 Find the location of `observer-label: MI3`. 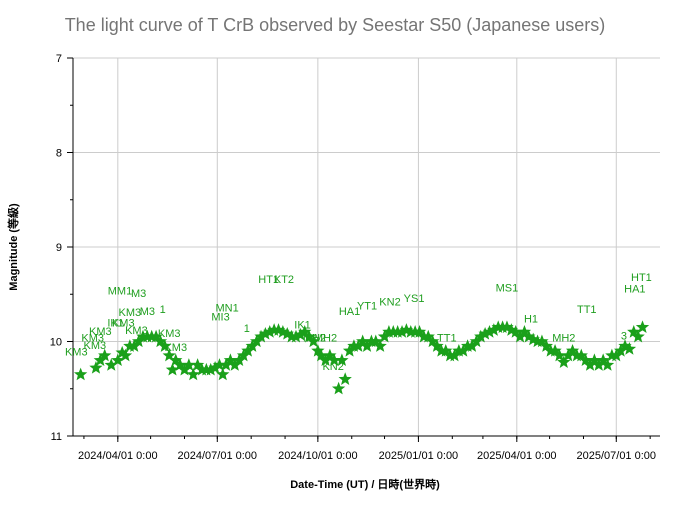

observer-label: MI3 is located at coordinates (220, 318).